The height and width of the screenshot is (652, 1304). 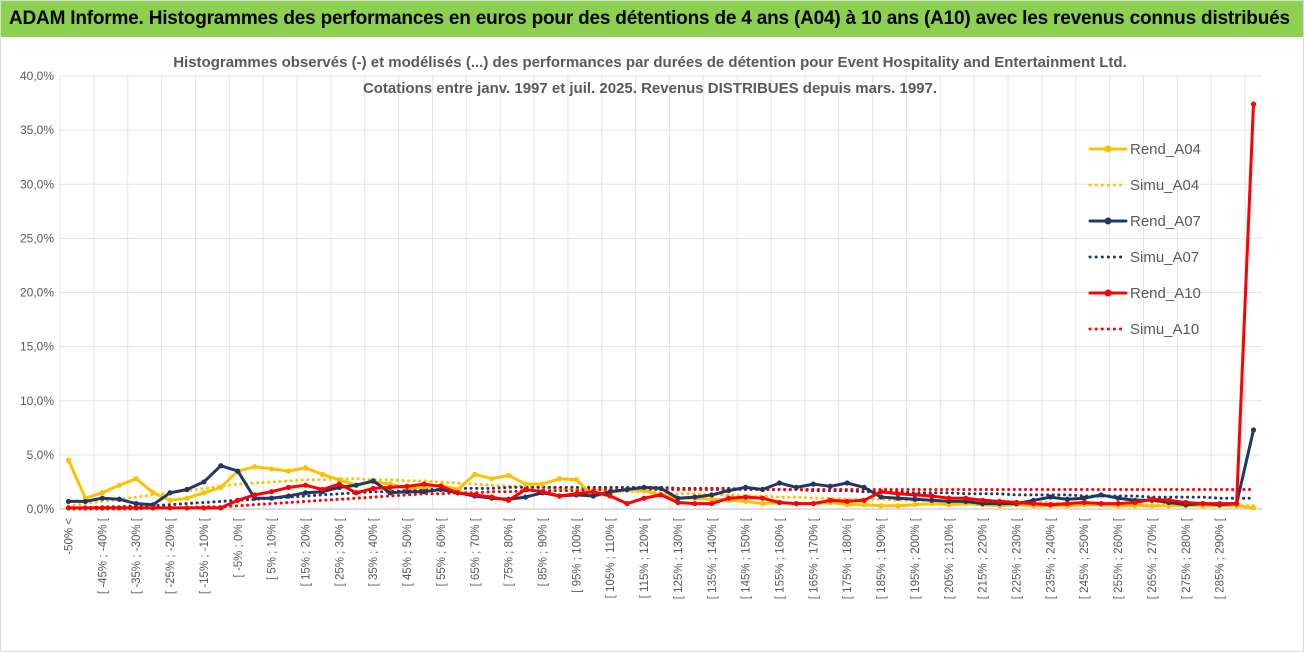 I want to click on x-tick-label: [ 25% ; 30% [, so click(x=340, y=551).